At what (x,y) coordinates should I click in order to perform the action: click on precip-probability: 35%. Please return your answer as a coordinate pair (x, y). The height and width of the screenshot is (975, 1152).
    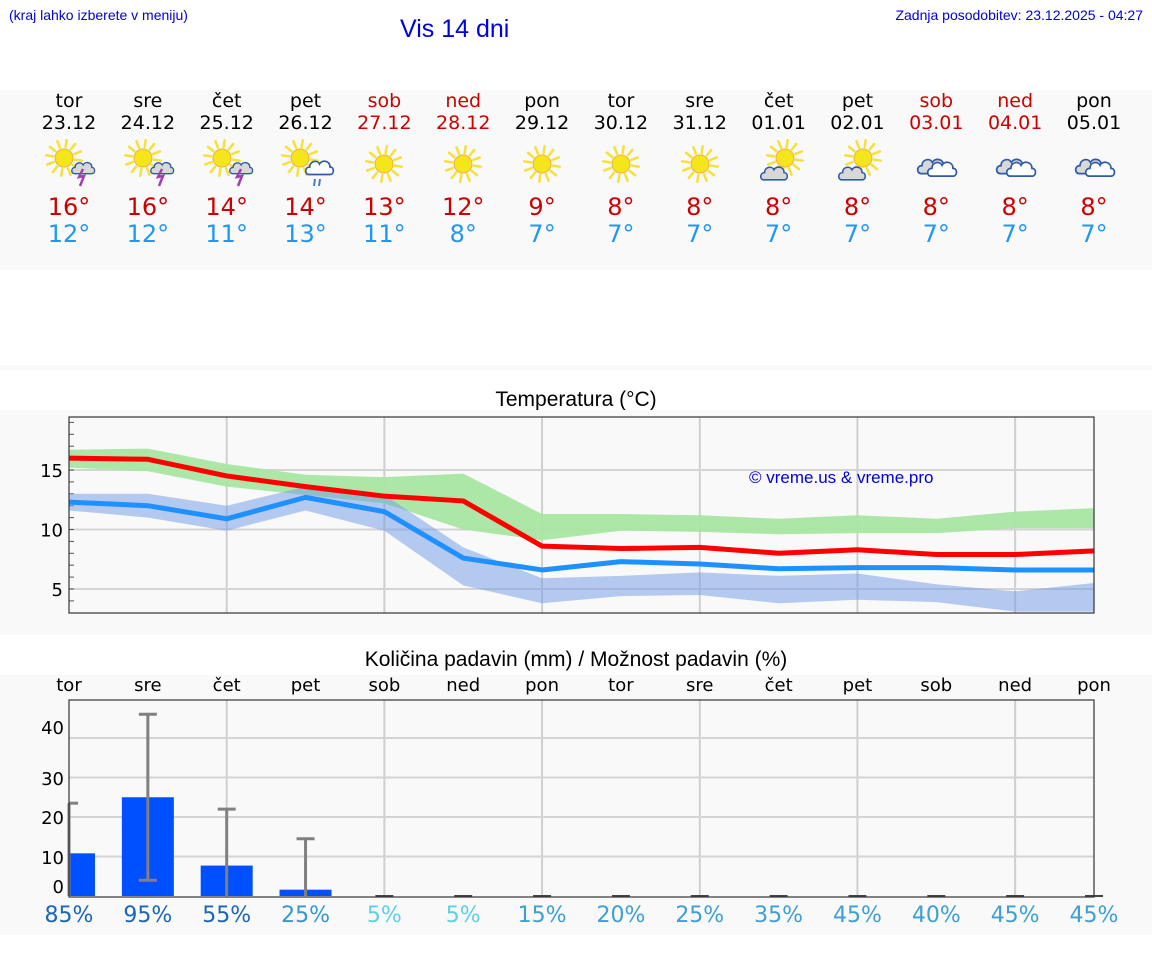
    Looking at the image, I should click on (779, 915).